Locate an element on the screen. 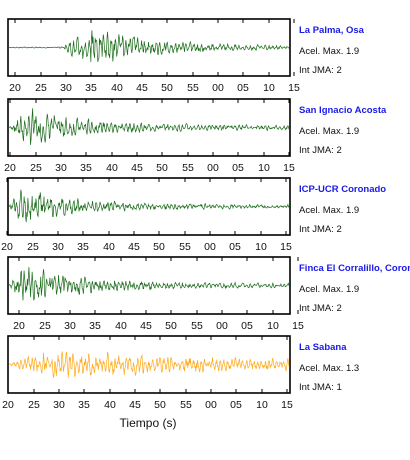 The image size is (410, 460). station-name: Finca El Corralillo, Coronado is located at coordinates (354, 268).